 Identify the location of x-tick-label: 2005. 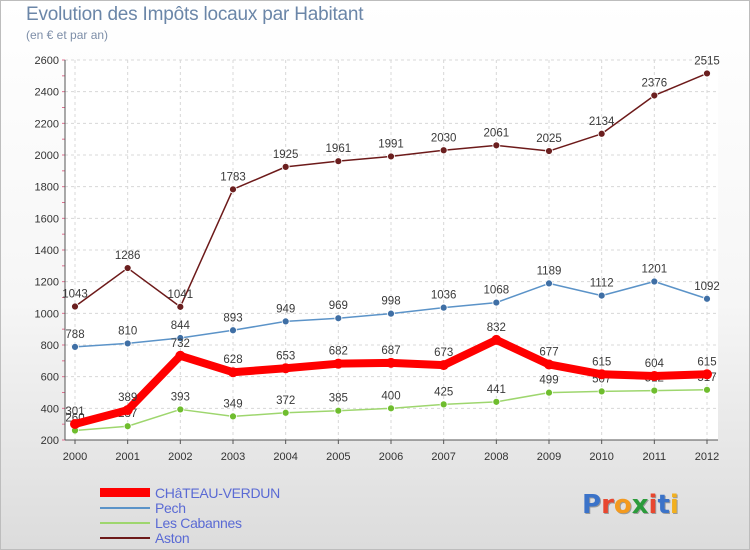
(338, 457).